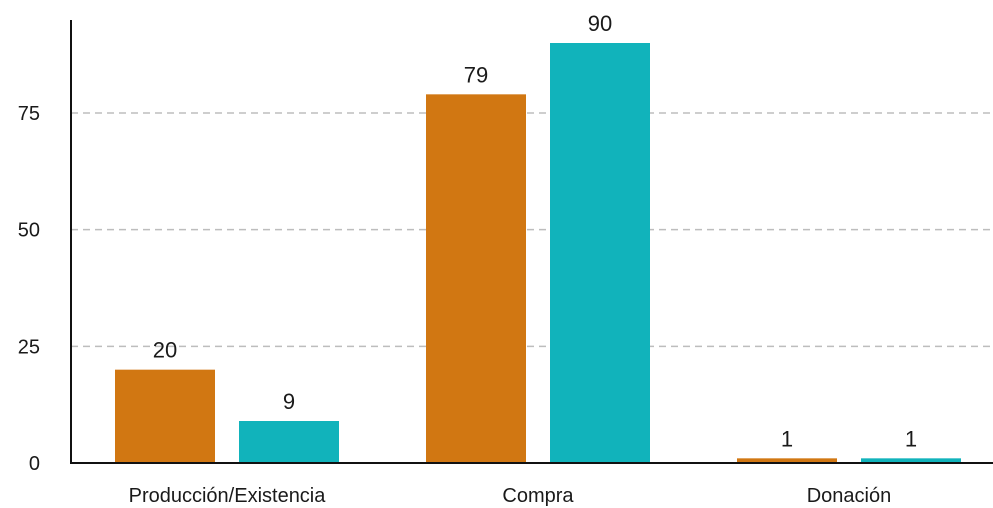 This screenshot has height=508, width=993. I want to click on y-tick-label: 0, so click(34, 464).